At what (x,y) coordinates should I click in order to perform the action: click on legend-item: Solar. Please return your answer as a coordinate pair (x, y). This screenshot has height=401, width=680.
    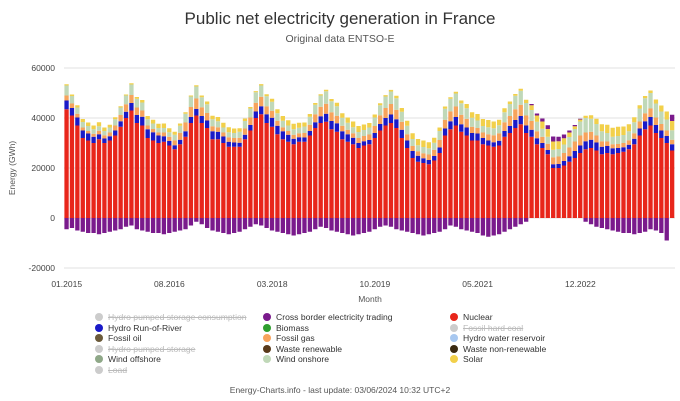
    Looking at the image, I should click on (466, 359).